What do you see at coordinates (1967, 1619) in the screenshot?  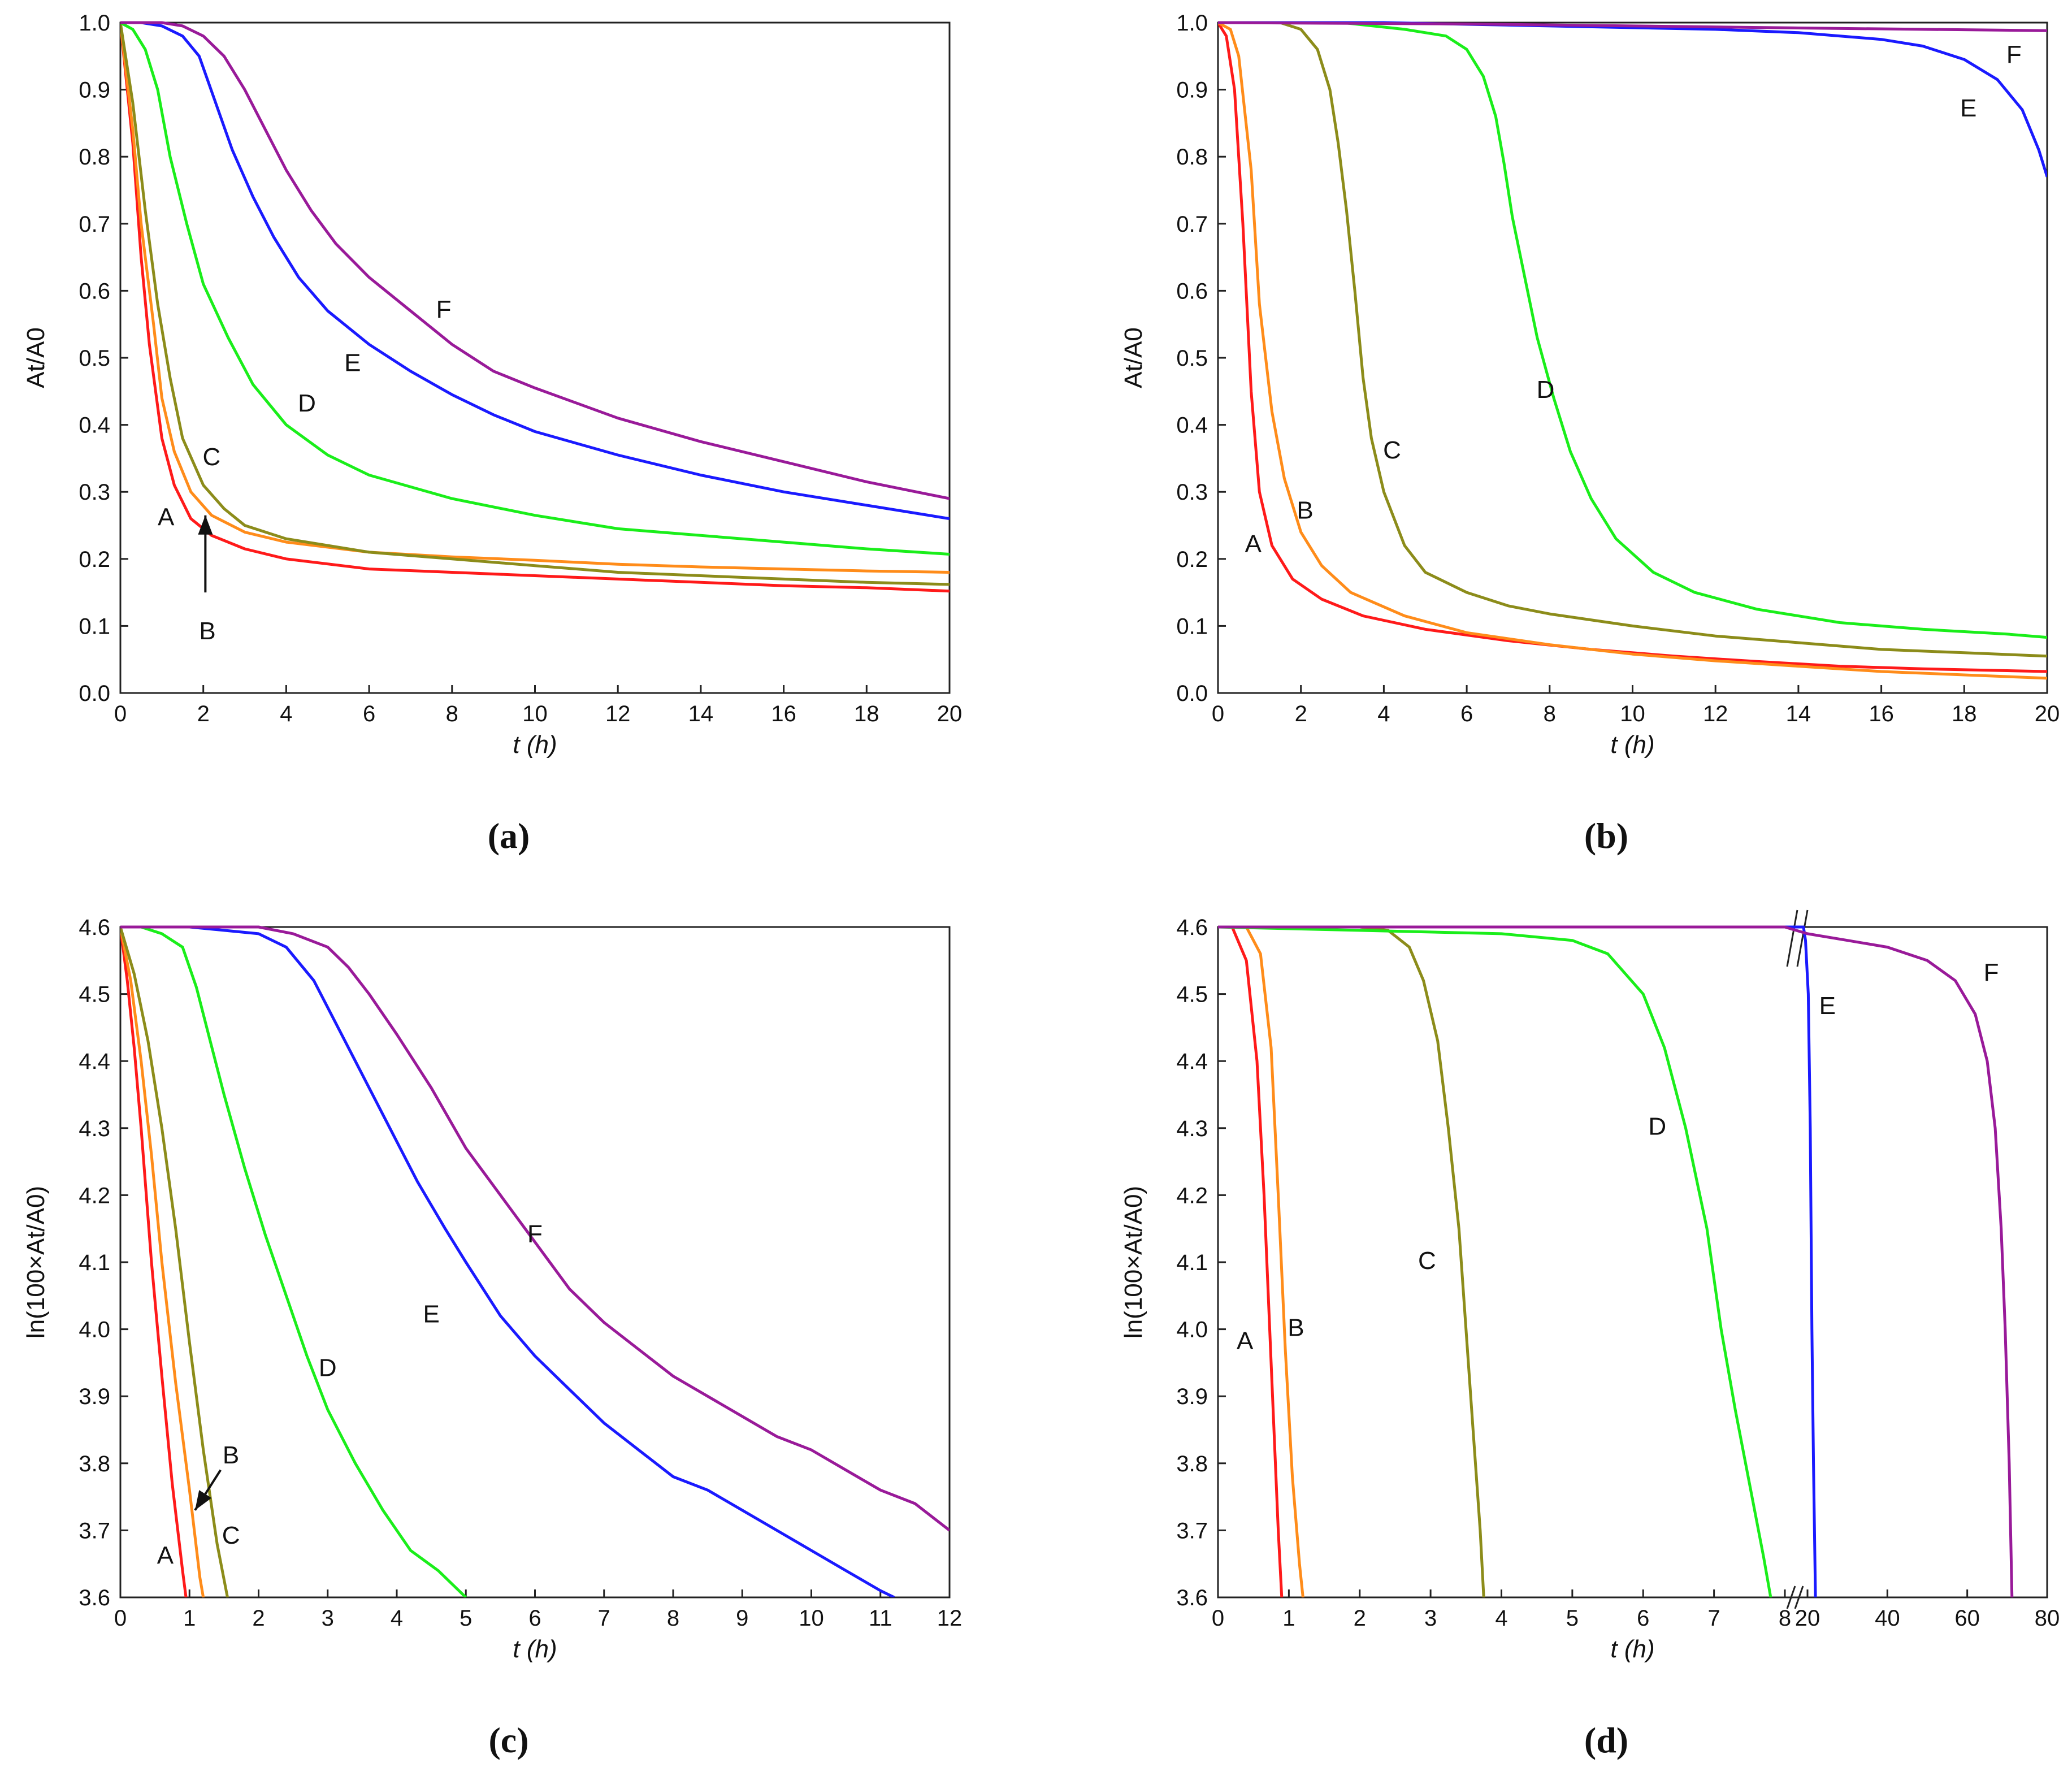 I see `x-tick-label: 60` at bounding box center [1967, 1619].